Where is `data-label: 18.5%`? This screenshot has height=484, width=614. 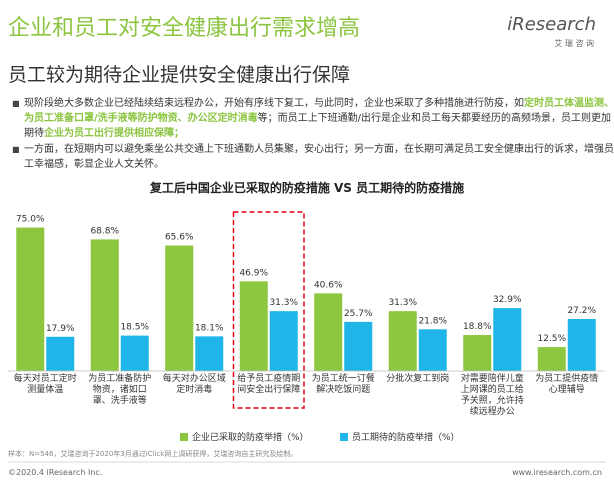 data-label: 18.5% is located at coordinates (134, 328).